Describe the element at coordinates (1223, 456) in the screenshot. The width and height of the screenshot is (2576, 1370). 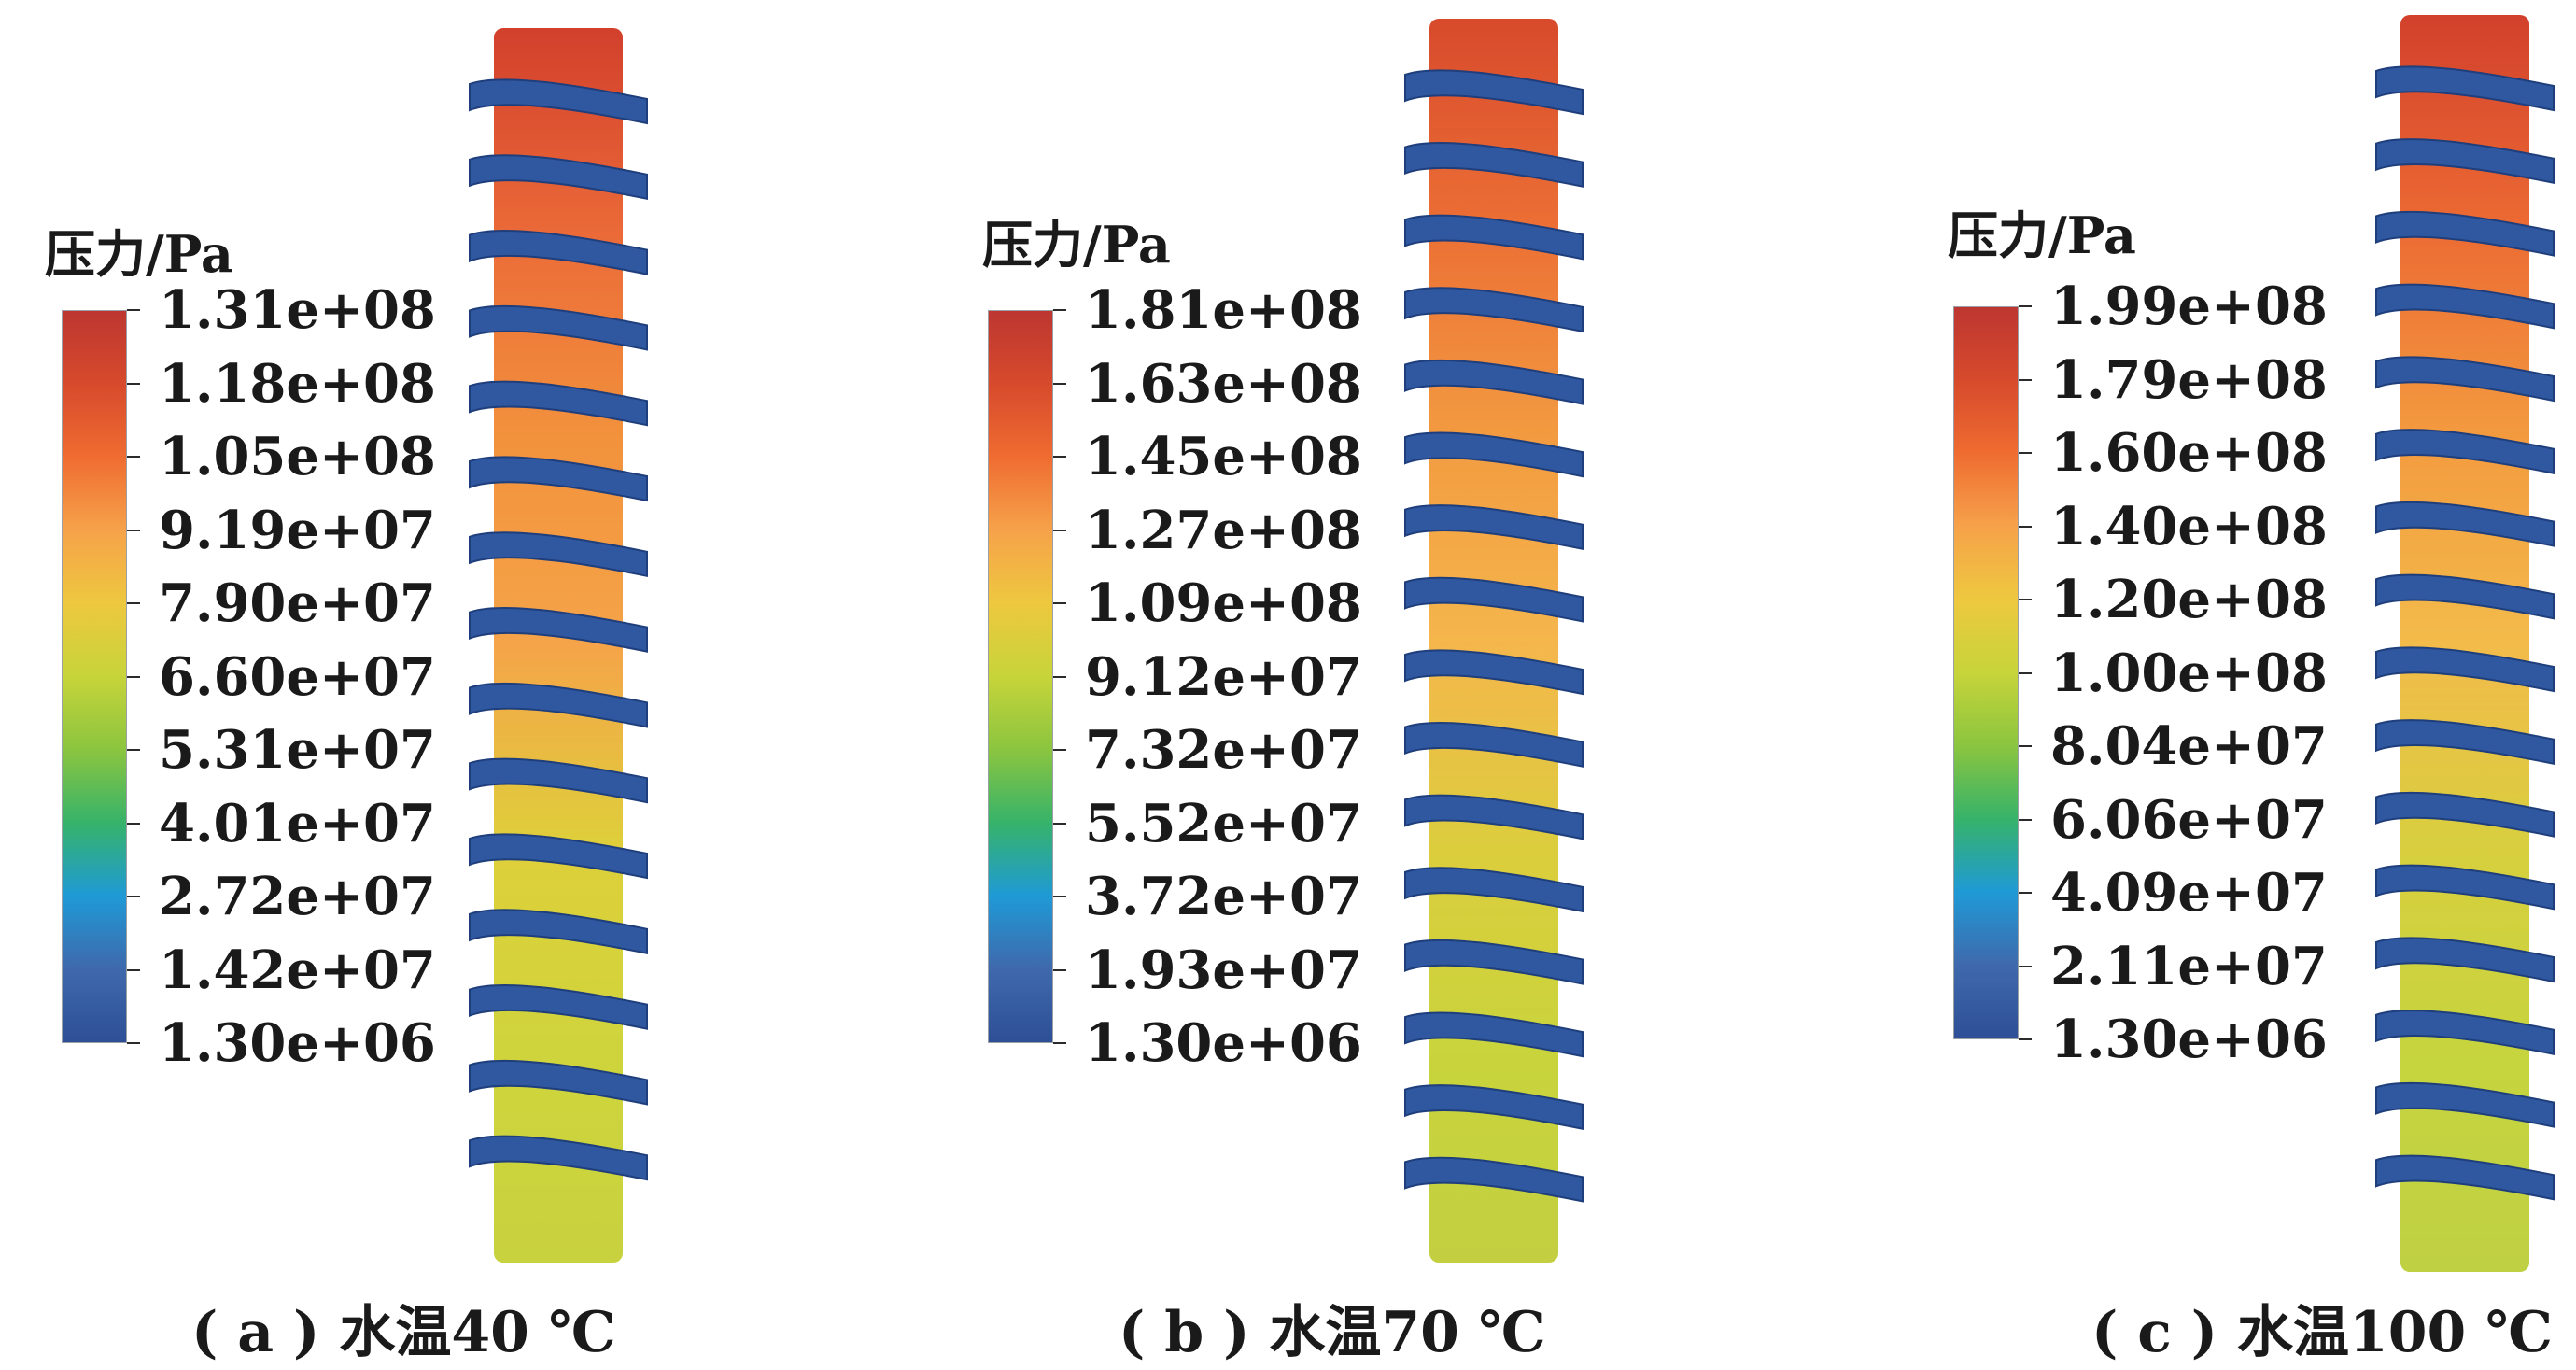
I see `tick-label: 1.45e+08` at that location.